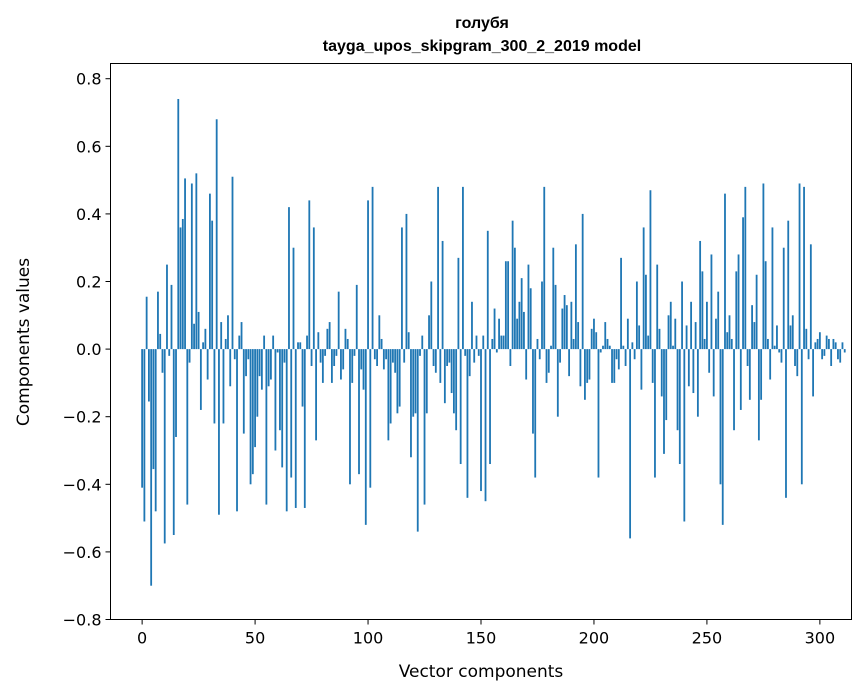 The width and height of the screenshot is (867, 696). Describe the element at coordinates (82, 552) in the screenshot. I see `y-tick-label: −0.6` at that location.